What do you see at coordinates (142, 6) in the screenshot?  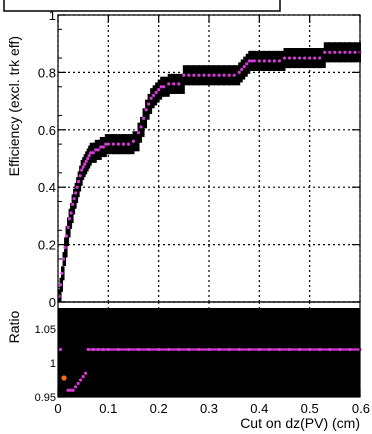 I see `header-box` at bounding box center [142, 6].